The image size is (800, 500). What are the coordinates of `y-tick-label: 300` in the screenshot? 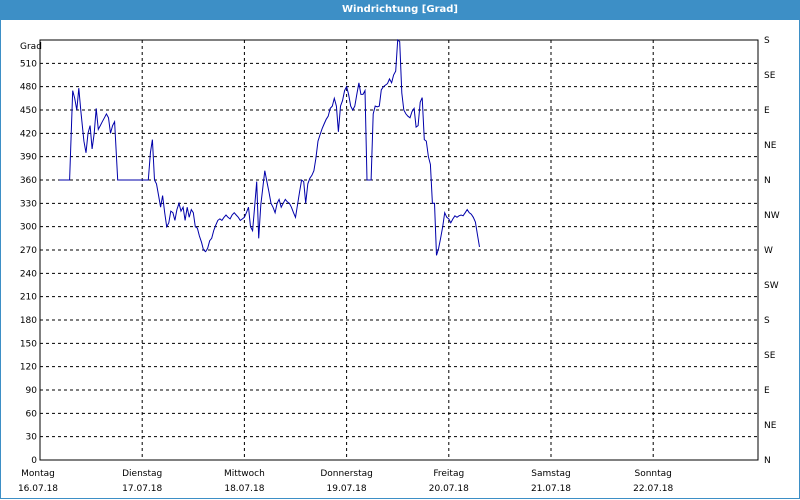 It's located at (28, 228).